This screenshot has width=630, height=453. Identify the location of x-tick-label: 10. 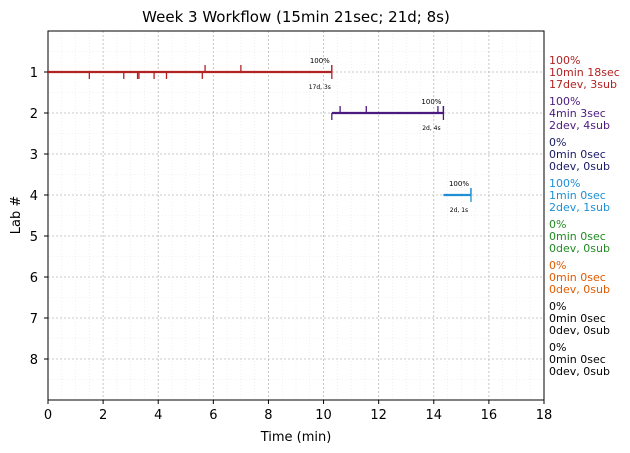
(323, 415).